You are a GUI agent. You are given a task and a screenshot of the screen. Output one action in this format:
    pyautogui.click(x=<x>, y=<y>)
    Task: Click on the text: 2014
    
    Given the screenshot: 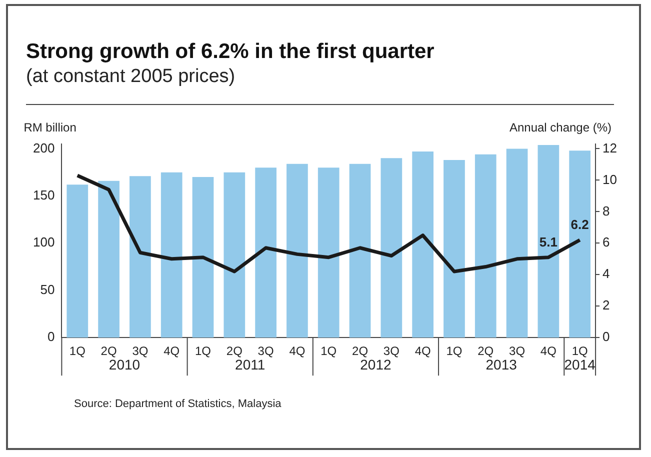 What is the action you would take?
    pyautogui.click(x=580, y=364)
    